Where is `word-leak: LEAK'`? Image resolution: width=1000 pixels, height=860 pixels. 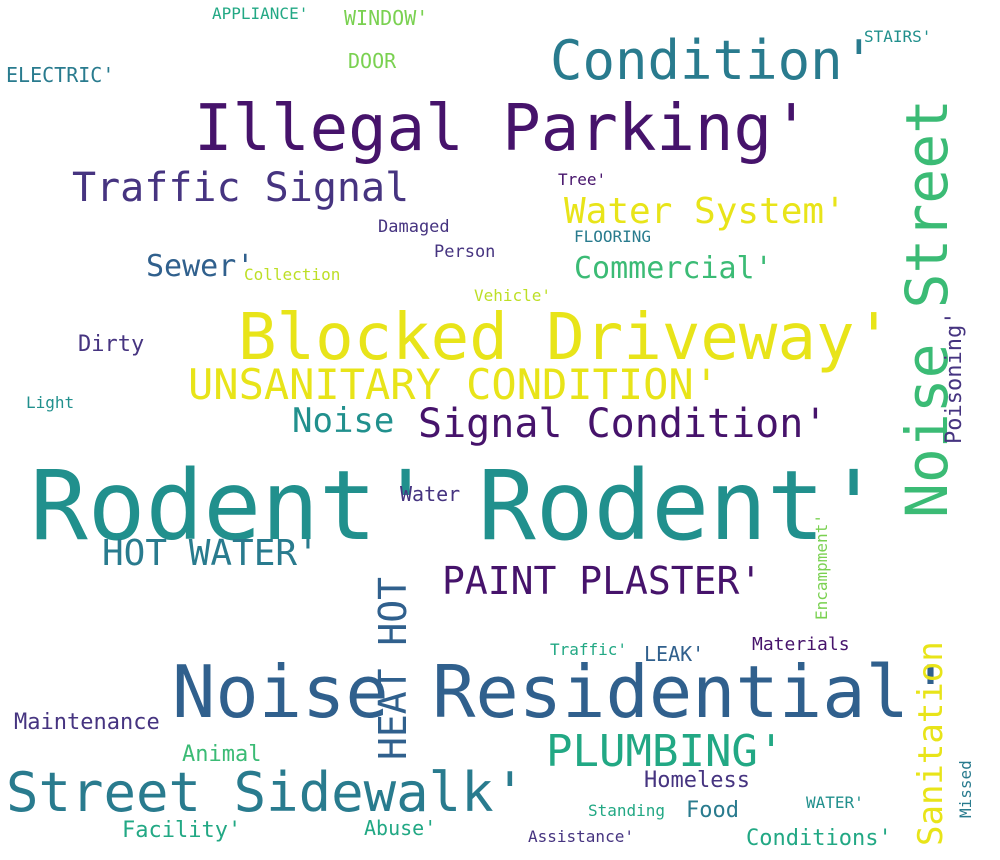
word-leak: LEAK' is located at coordinates (674, 654).